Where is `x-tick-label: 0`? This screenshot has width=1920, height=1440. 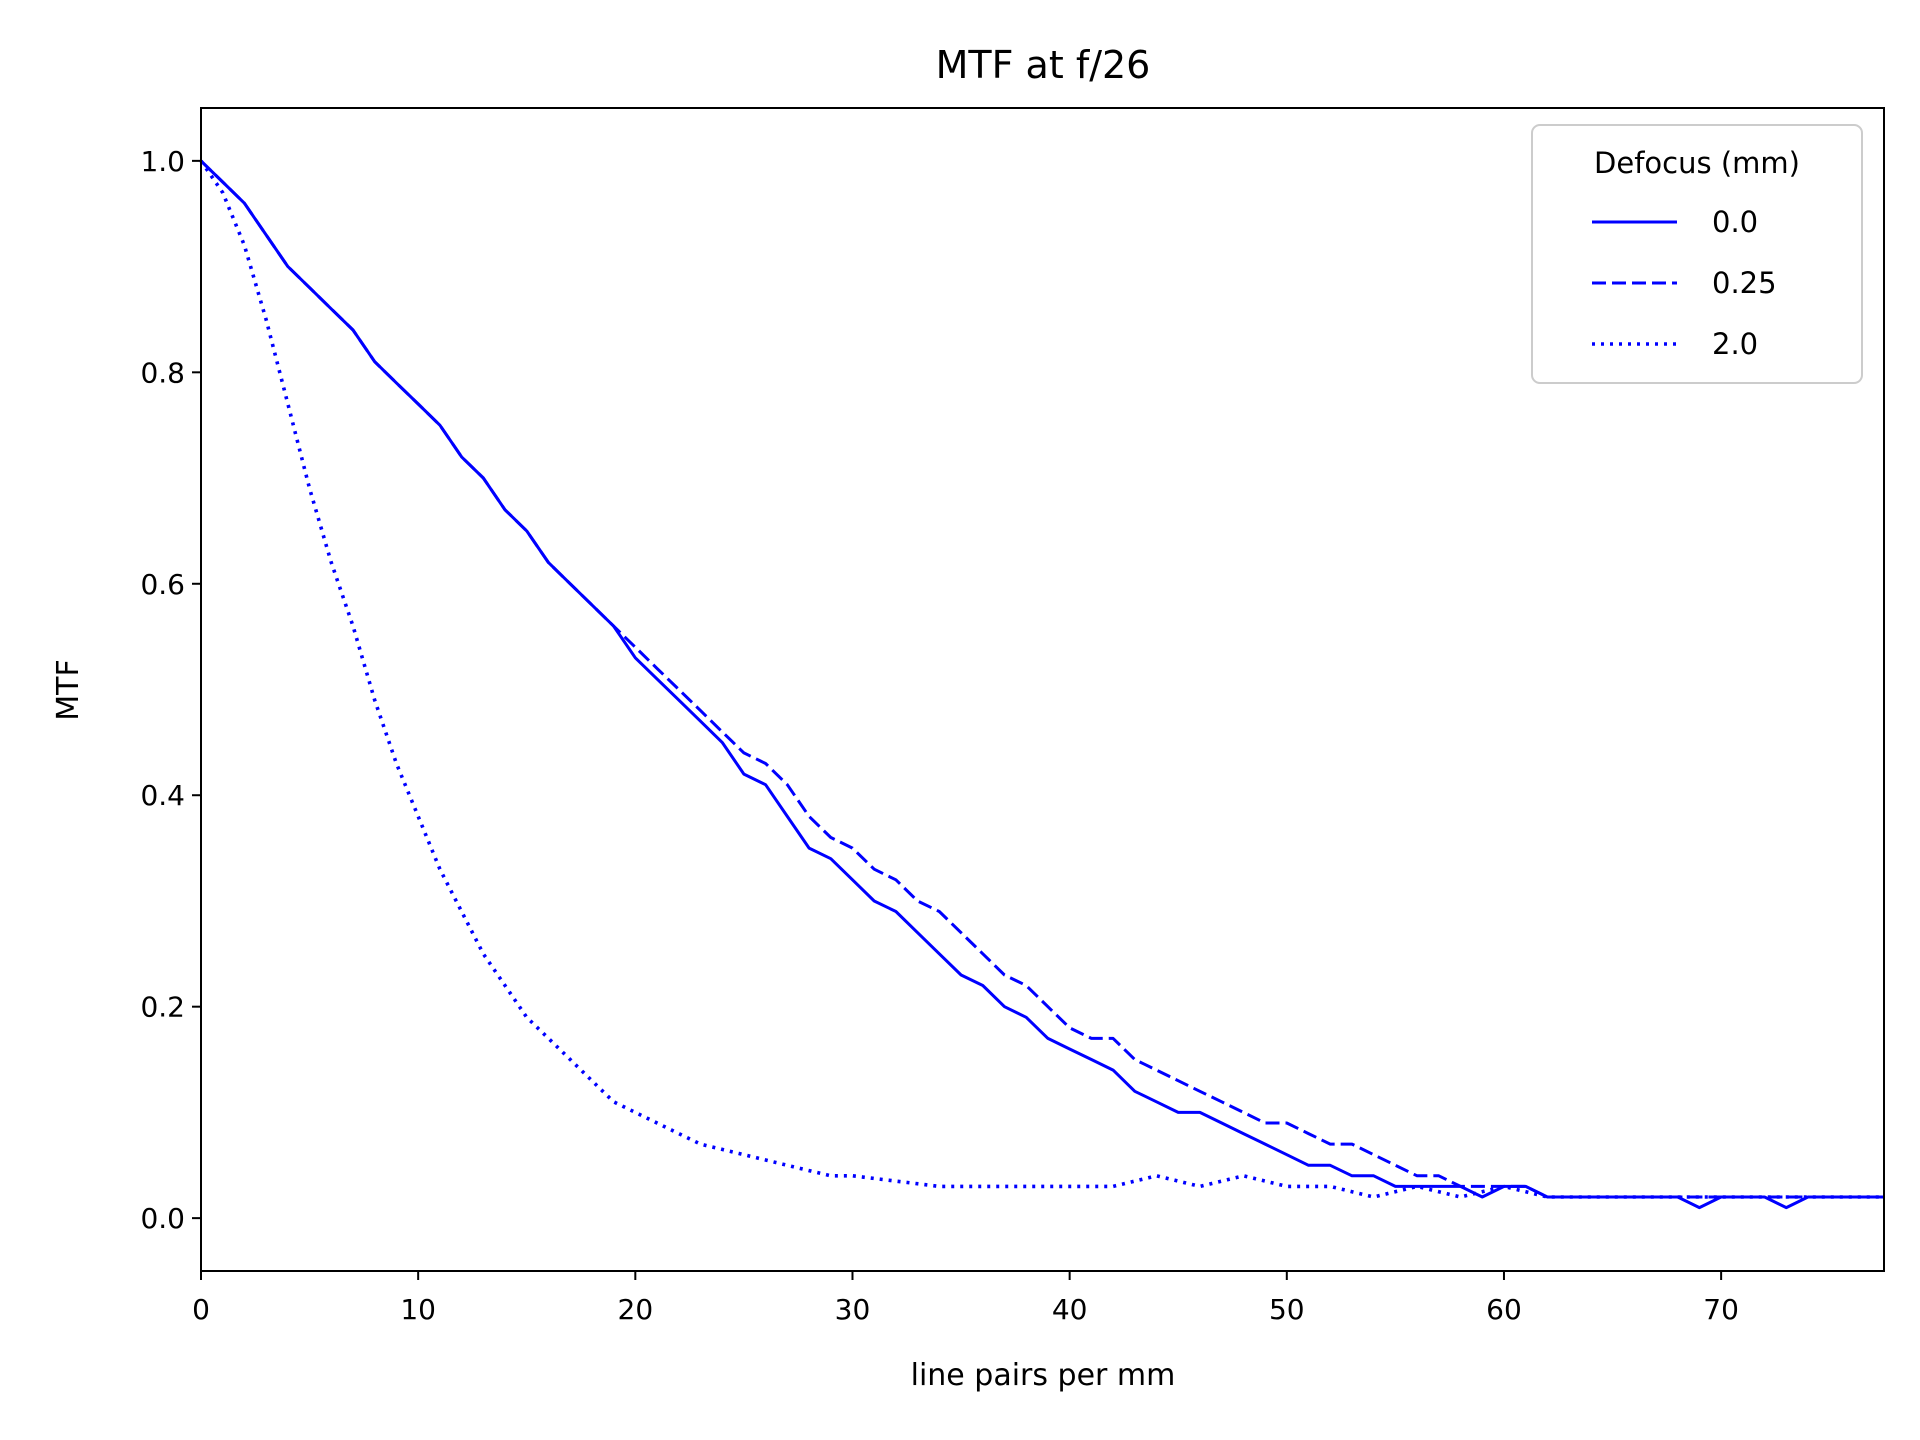
x-tick-label: 0 is located at coordinates (201, 1309).